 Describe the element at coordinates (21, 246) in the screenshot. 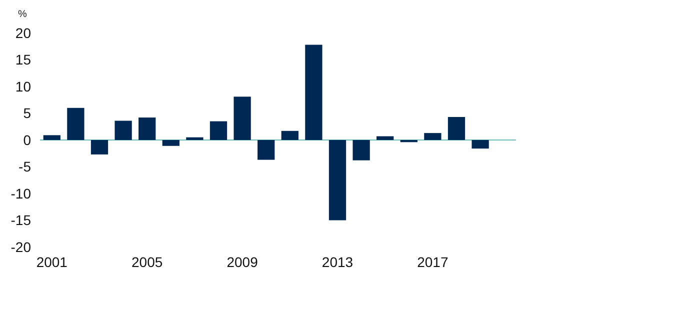

I see `y-tick-label: -20` at that location.